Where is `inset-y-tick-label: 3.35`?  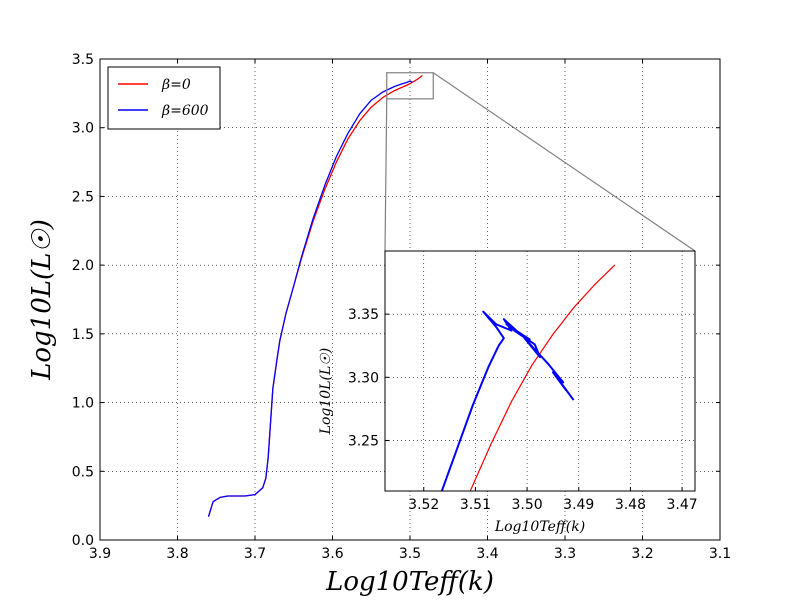
inset-y-tick-label: 3.35 is located at coordinates (363, 315).